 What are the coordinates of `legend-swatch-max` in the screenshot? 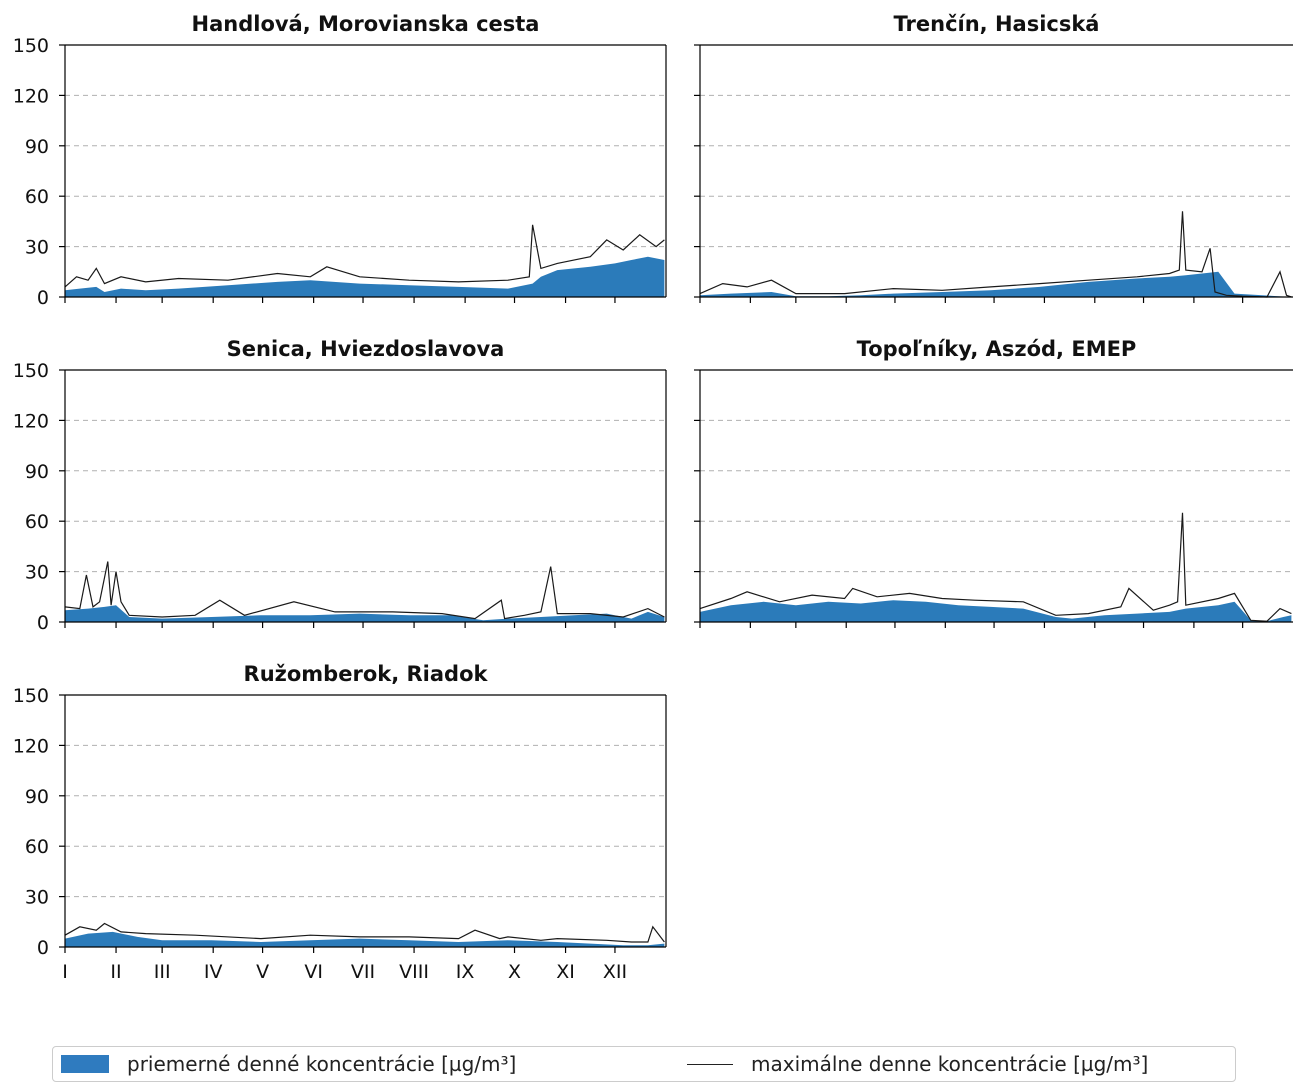 It's located at (710, 1064).